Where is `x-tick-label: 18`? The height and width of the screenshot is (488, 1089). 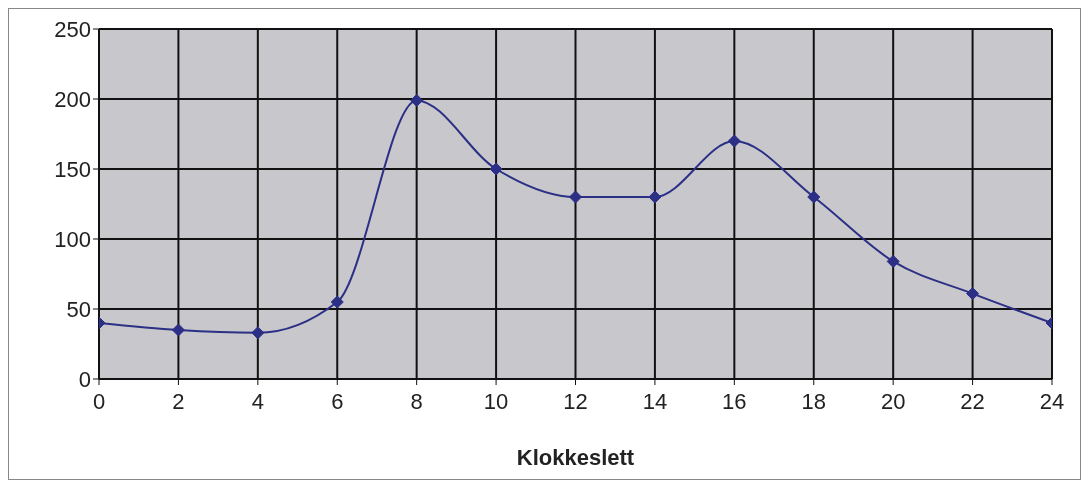
x-tick-label: 18 is located at coordinates (813, 401).